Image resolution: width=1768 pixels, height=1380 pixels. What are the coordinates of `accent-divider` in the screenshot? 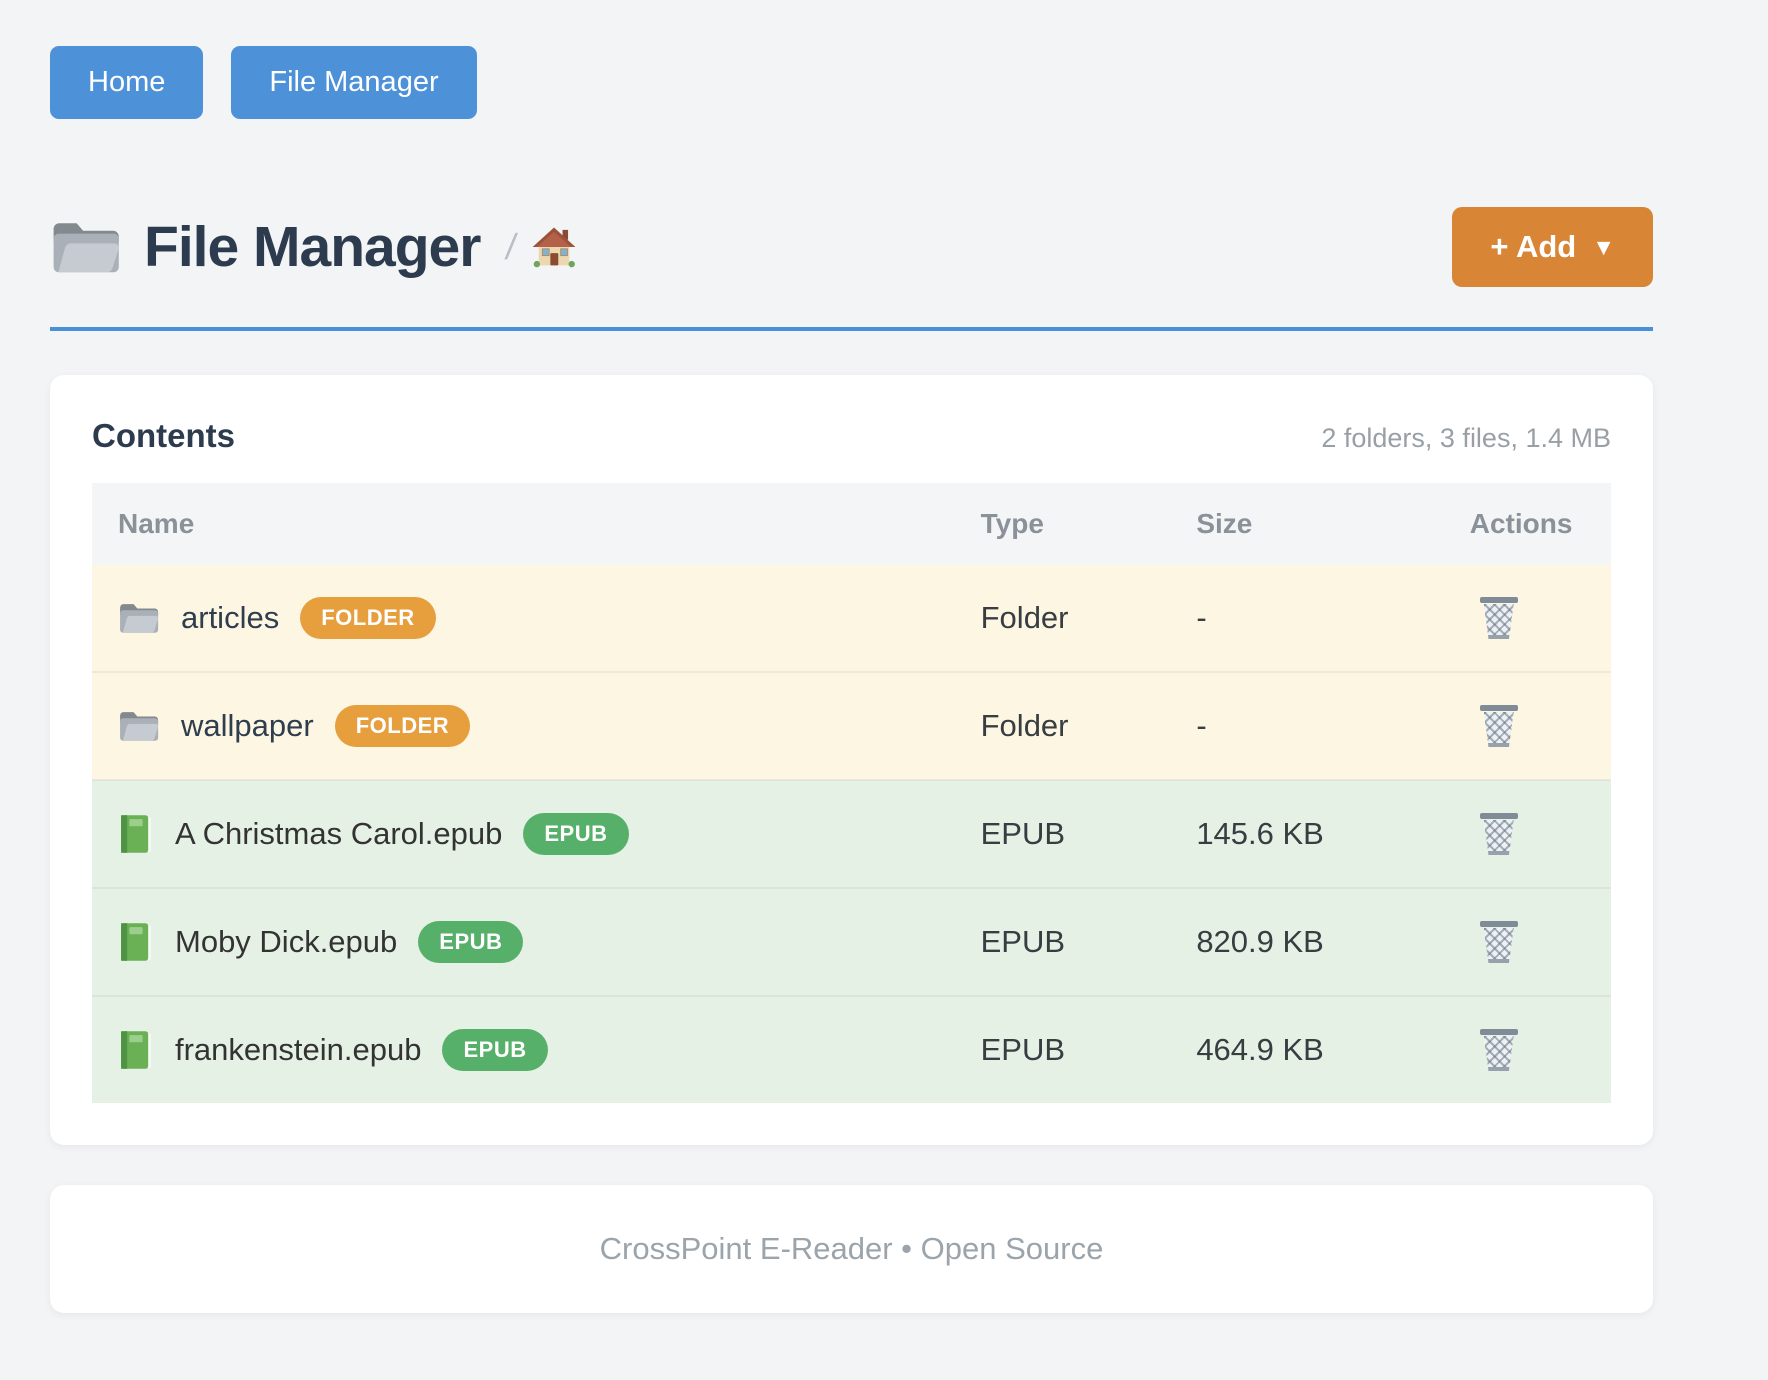 It's located at (851, 329).